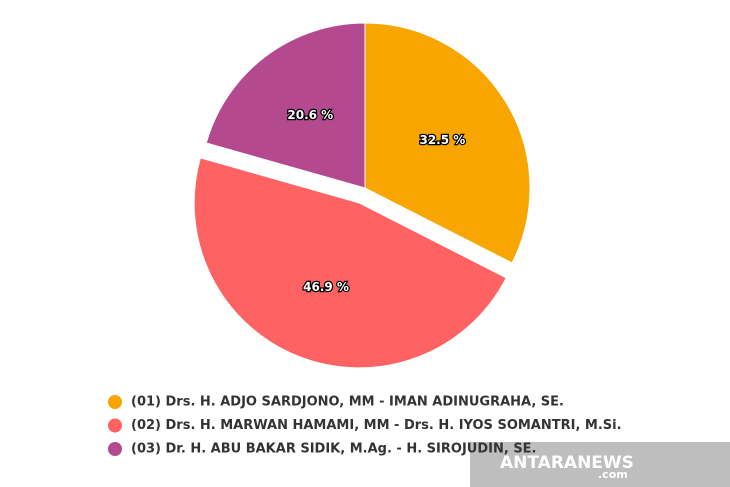 The width and height of the screenshot is (730, 487). I want to click on slice-label: 20.6 %, so click(310, 115).